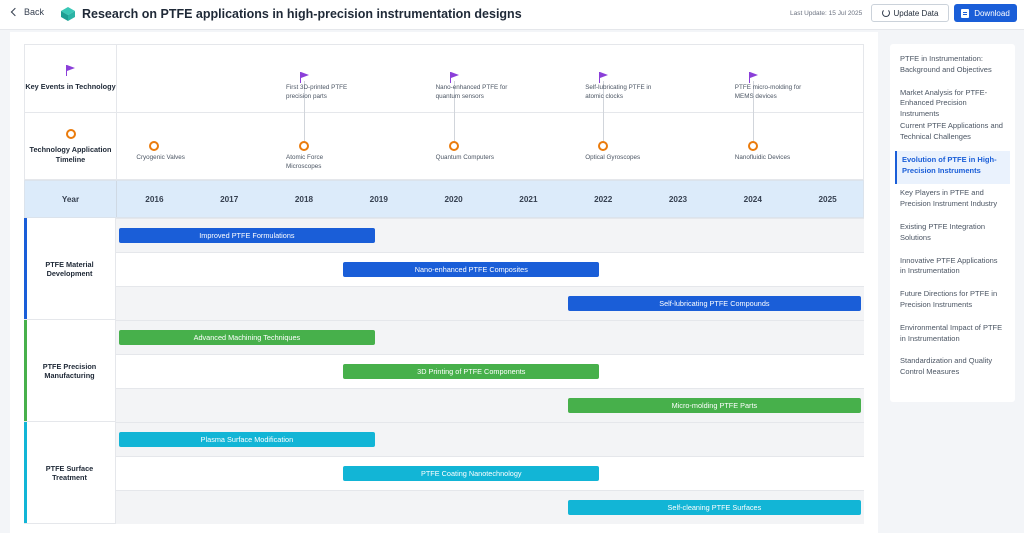  What do you see at coordinates (247, 235) in the screenshot?
I see `timeline-bar: Improved PTFE Formulations` at bounding box center [247, 235].